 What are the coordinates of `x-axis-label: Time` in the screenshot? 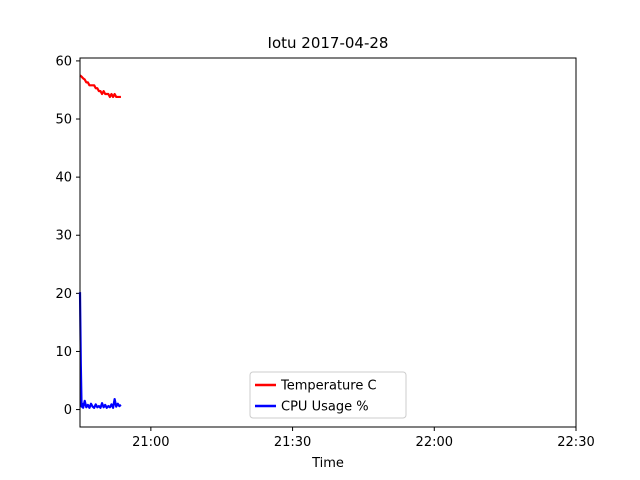 It's located at (327, 463).